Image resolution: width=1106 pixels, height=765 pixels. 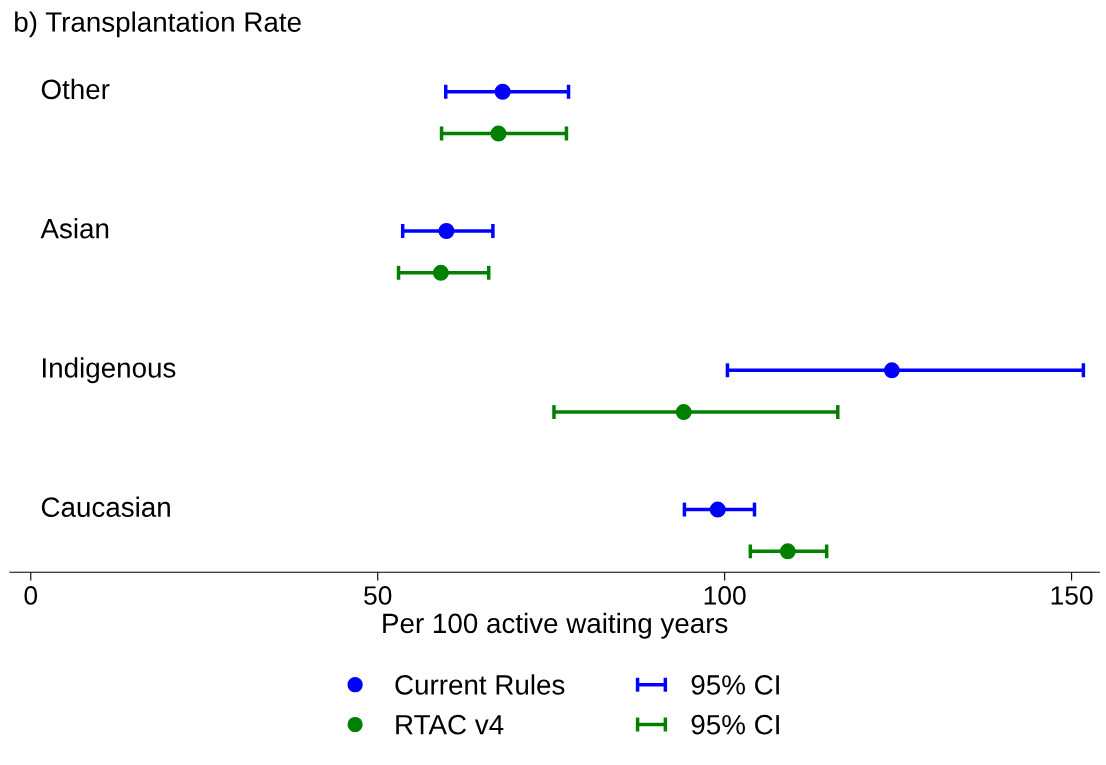 What do you see at coordinates (378, 595) in the screenshot?
I see `x-tick-label: 50` at bounding box center [378, 595].